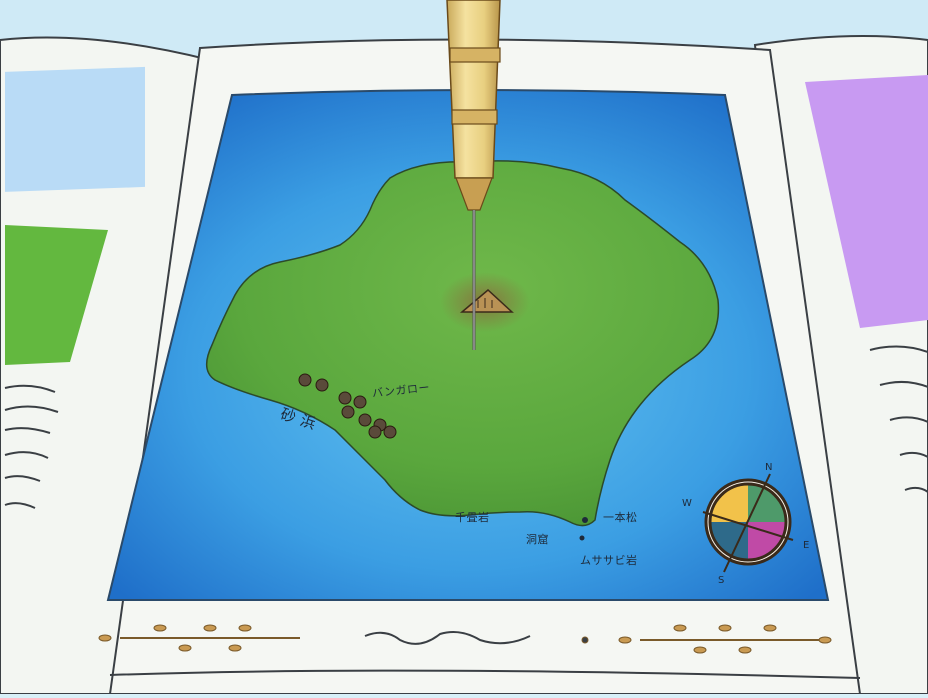 This screenshot has height=698, width=928. What do you see at coordinates (687, 503) in the screenshot?
I see `compass-west-label: W` at bounding box center [687, 503].